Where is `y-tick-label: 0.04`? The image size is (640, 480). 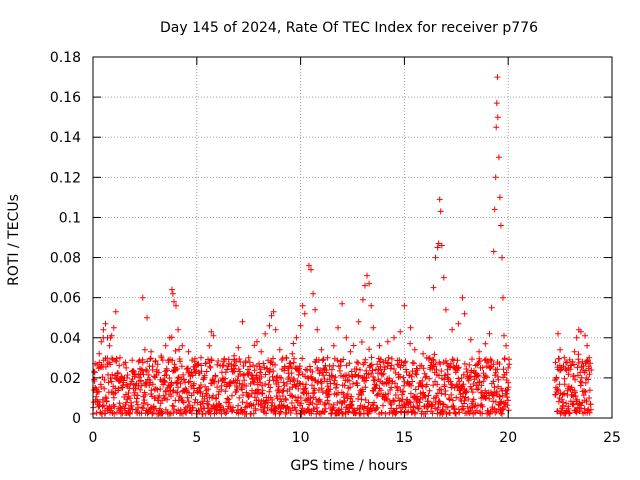
y-tick-label: 0.04 is located at coordinates (65, 339).